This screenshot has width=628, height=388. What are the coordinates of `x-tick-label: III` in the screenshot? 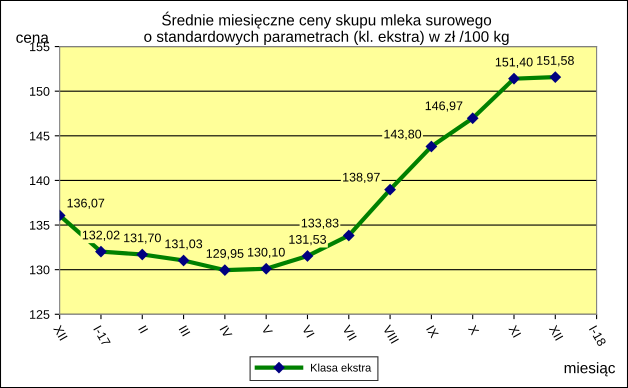 It's located at (184, 331).